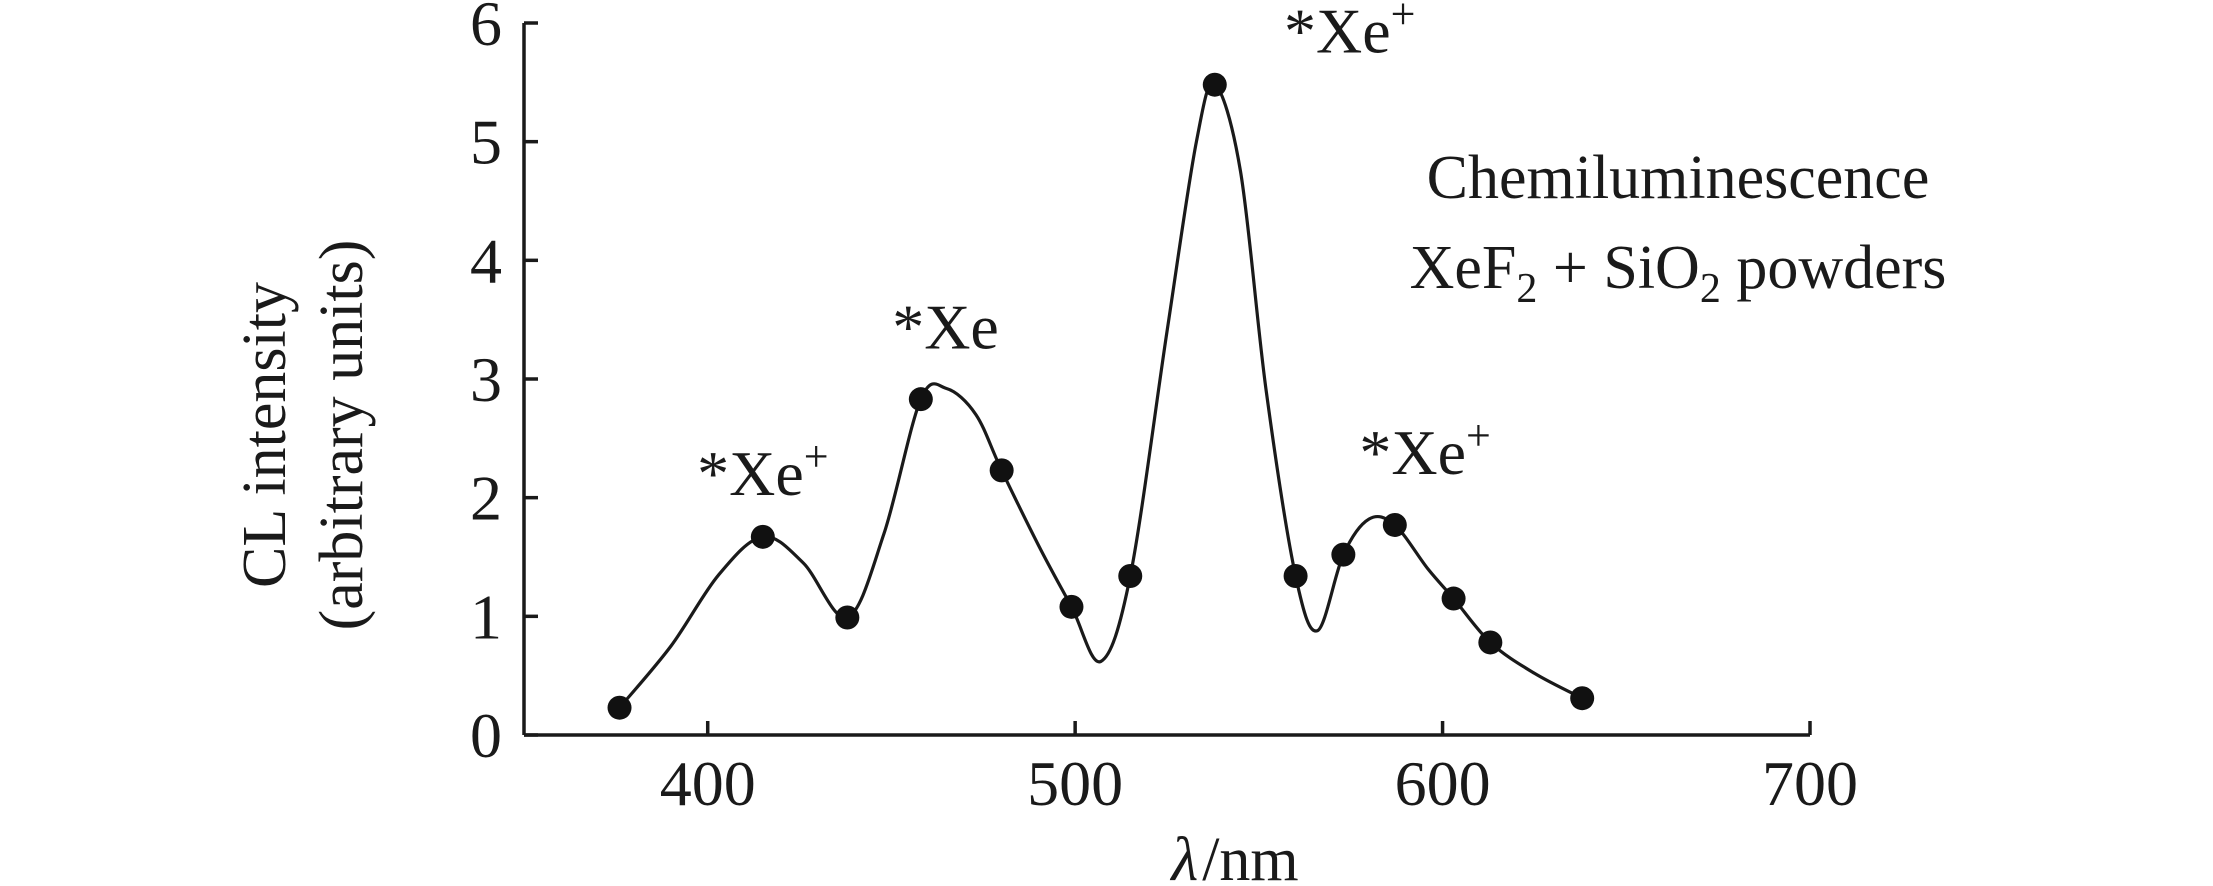 This screenshot has width=2213, height=886. Describe the element at coordinates (1463, 268) in the screenshot. I see `legend-xef: XeF` at that location.